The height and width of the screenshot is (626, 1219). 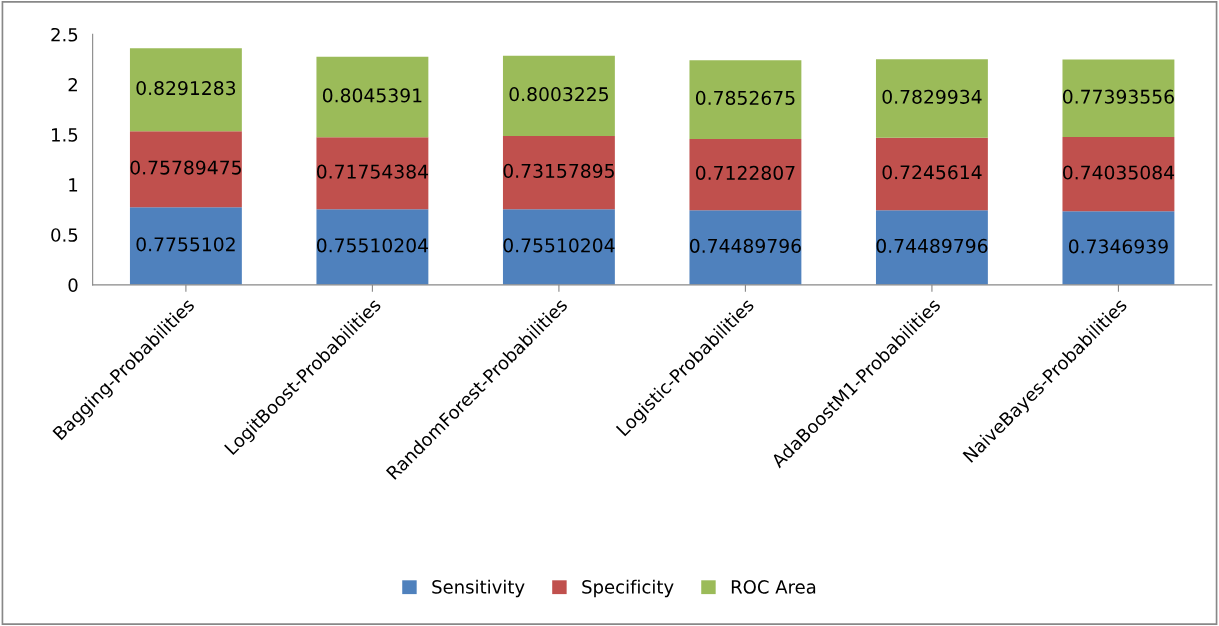 I want to click on data-label: 0.7755102, so click(x=185, y=244).